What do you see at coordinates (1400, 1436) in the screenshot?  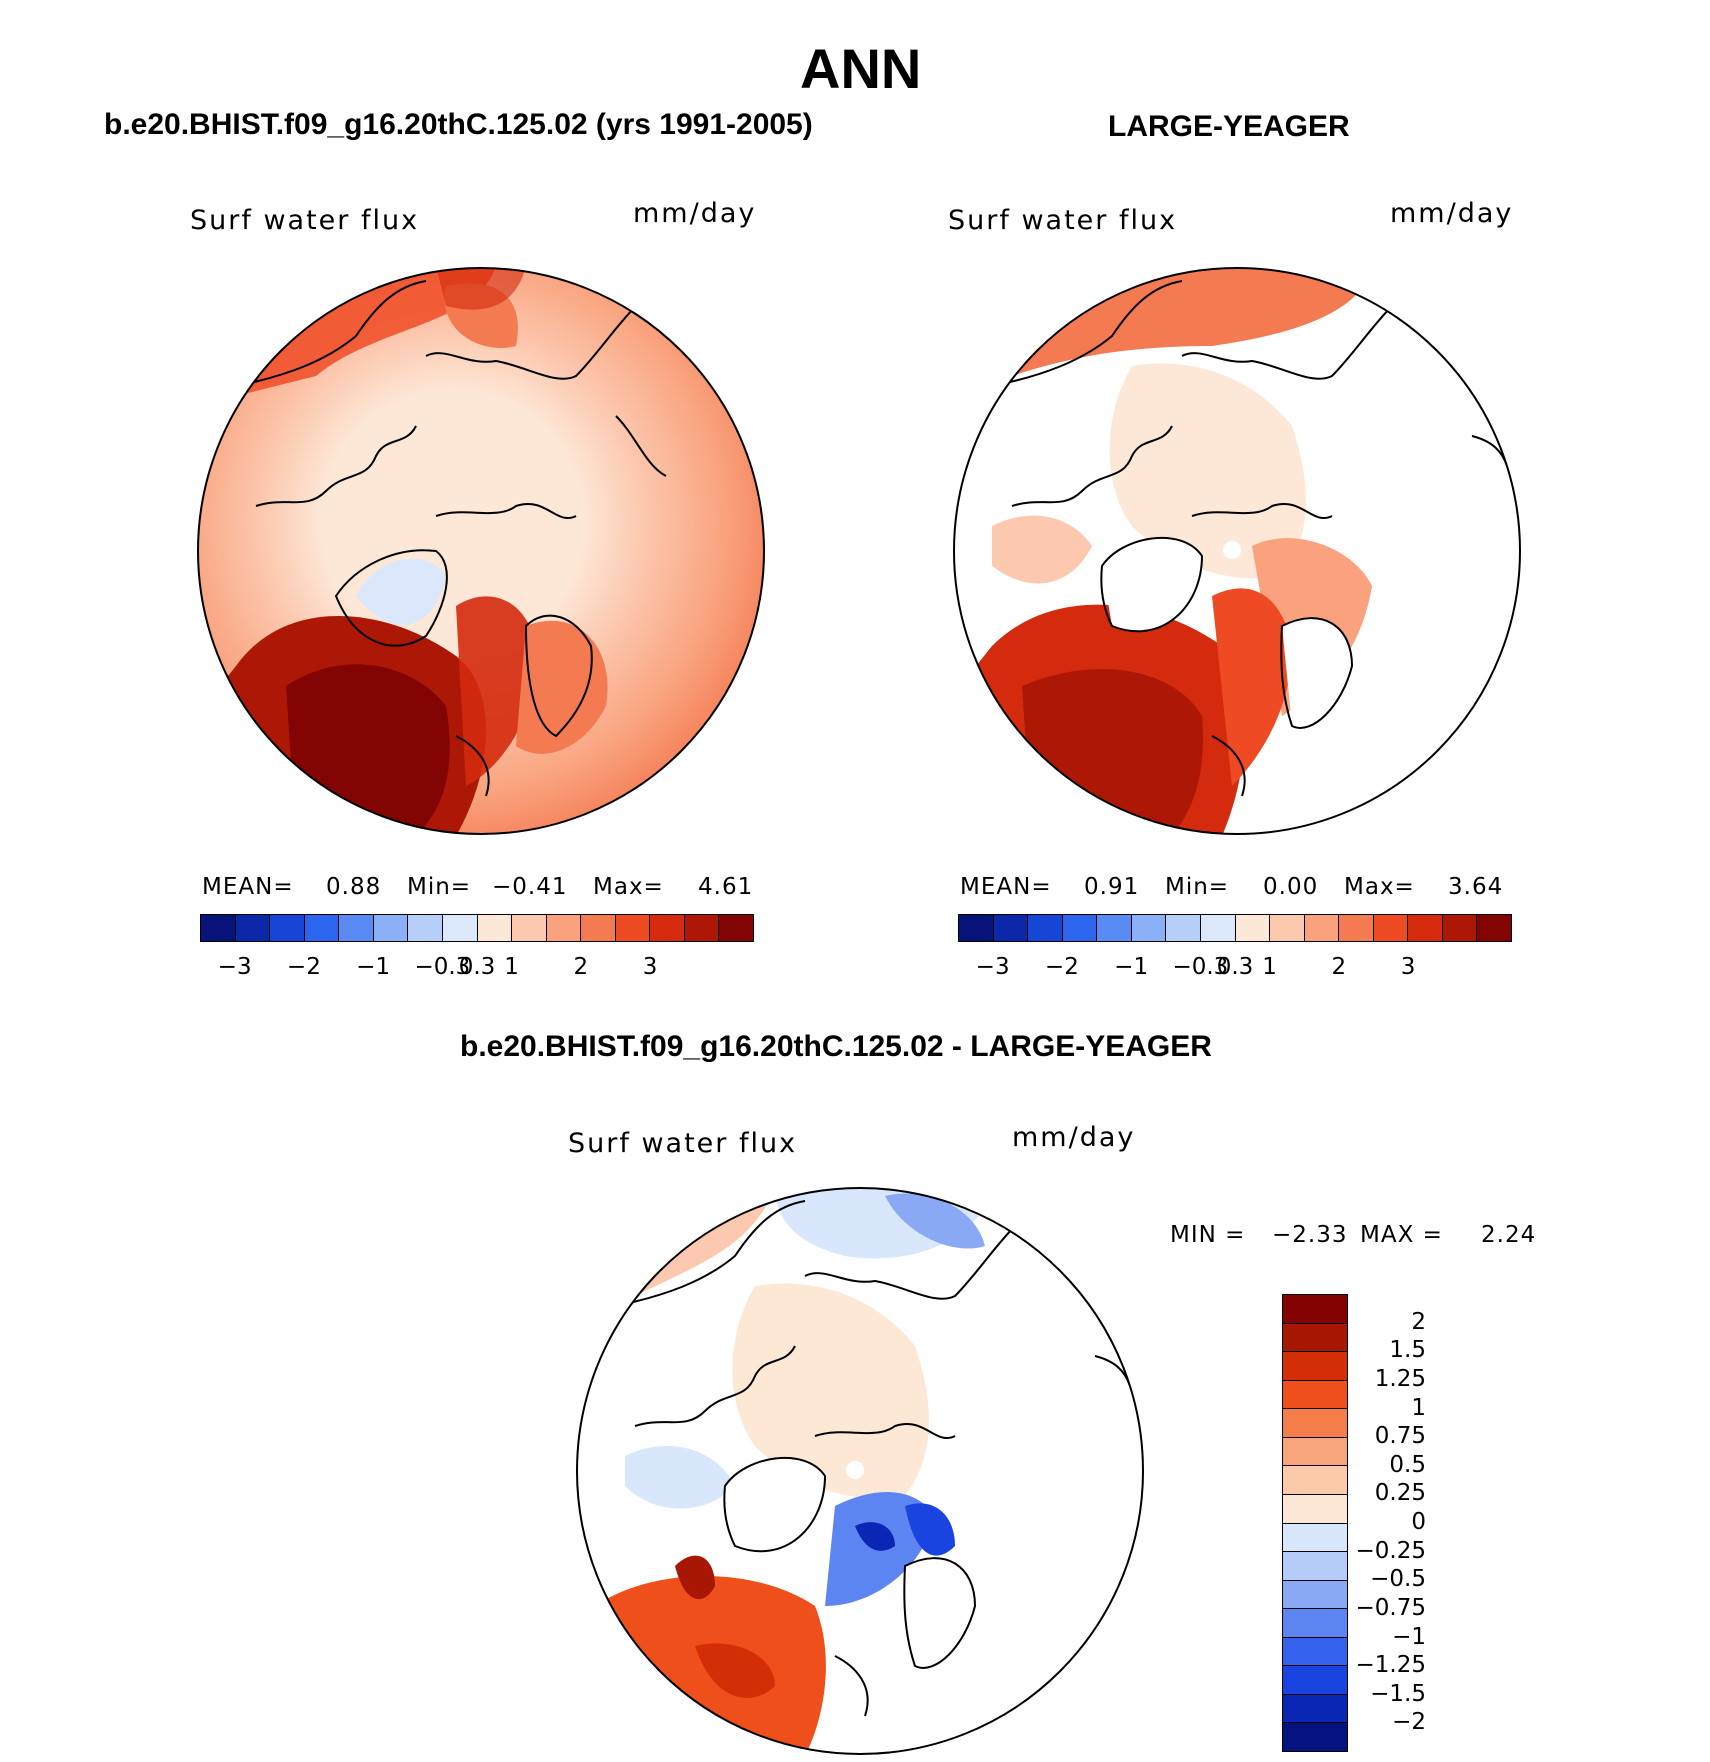 I see `panel-diff-colorbar-tick-label: 0.75` at bounding box center [1400, 1436].